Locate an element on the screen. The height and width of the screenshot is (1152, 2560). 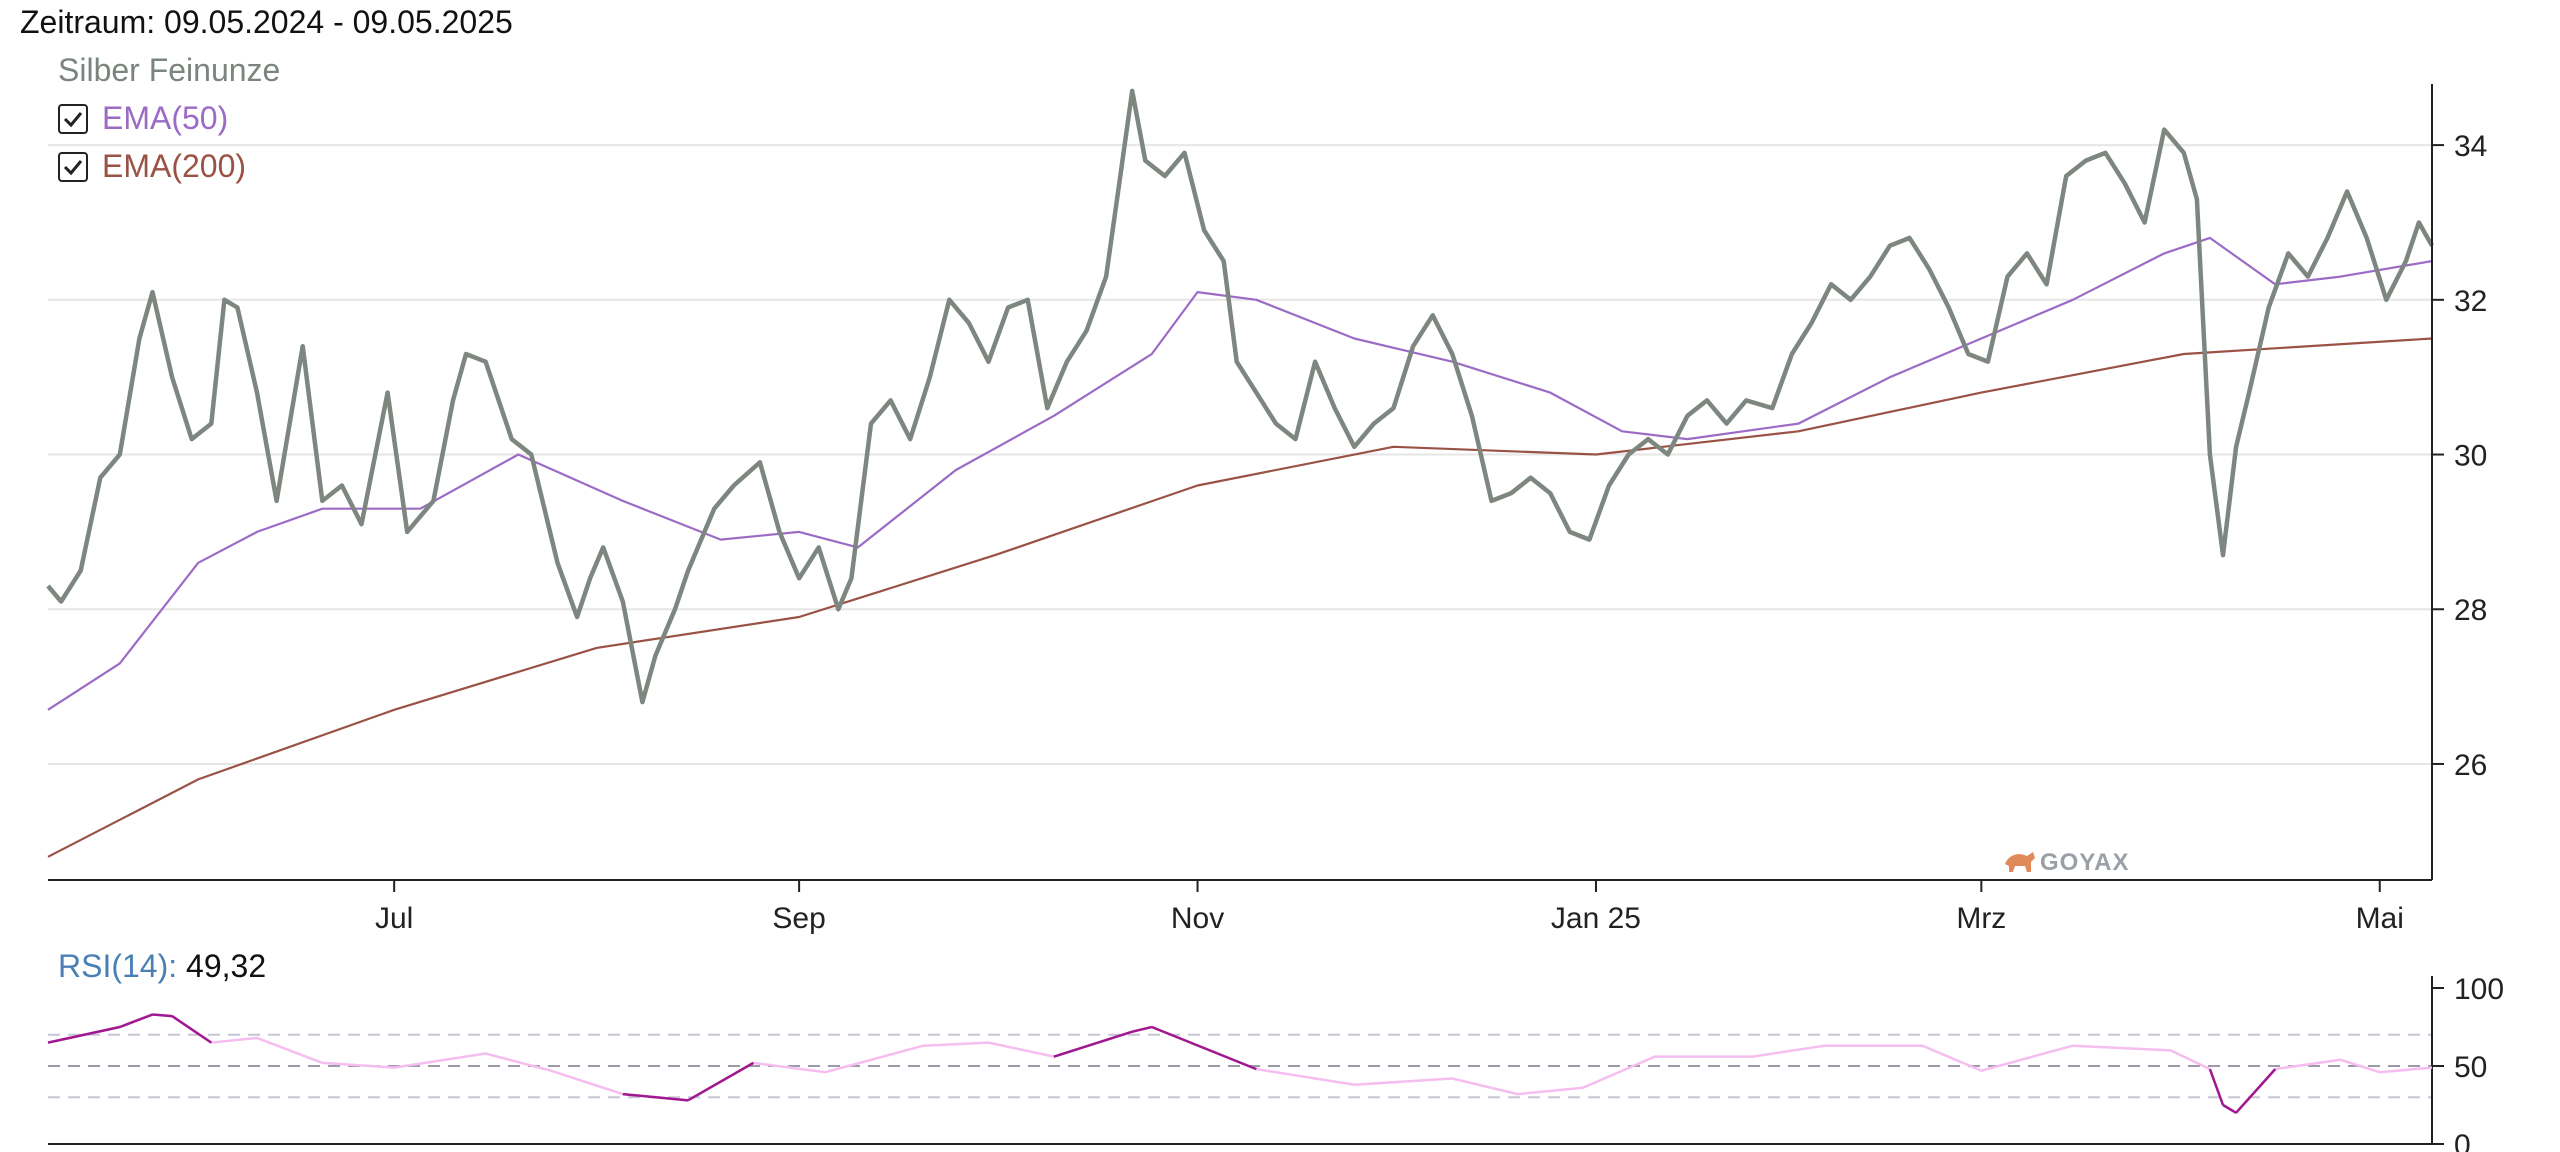
y-tick-label: 26 is located at coordinates (2470, 765).